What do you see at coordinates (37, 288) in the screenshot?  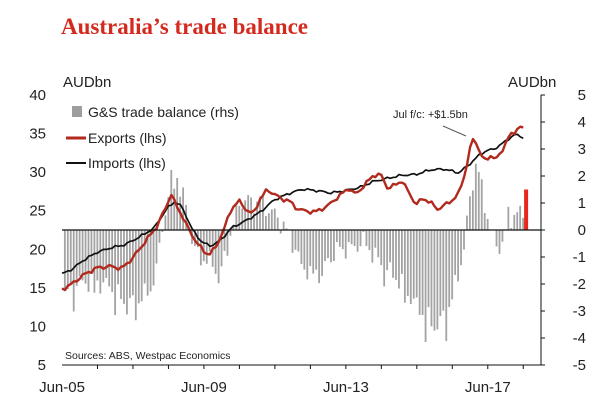 I see `y-left-tick-label: 15` at bounding box center [37, 288].